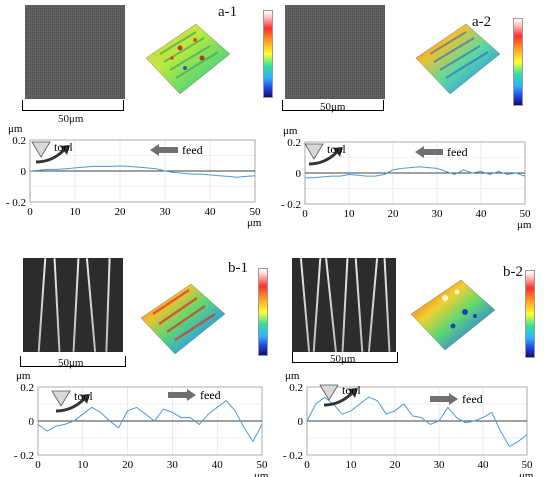  Describe the element at coordinates (513, 272) in the screenshot. I see `panel-label: b-2` at that location.